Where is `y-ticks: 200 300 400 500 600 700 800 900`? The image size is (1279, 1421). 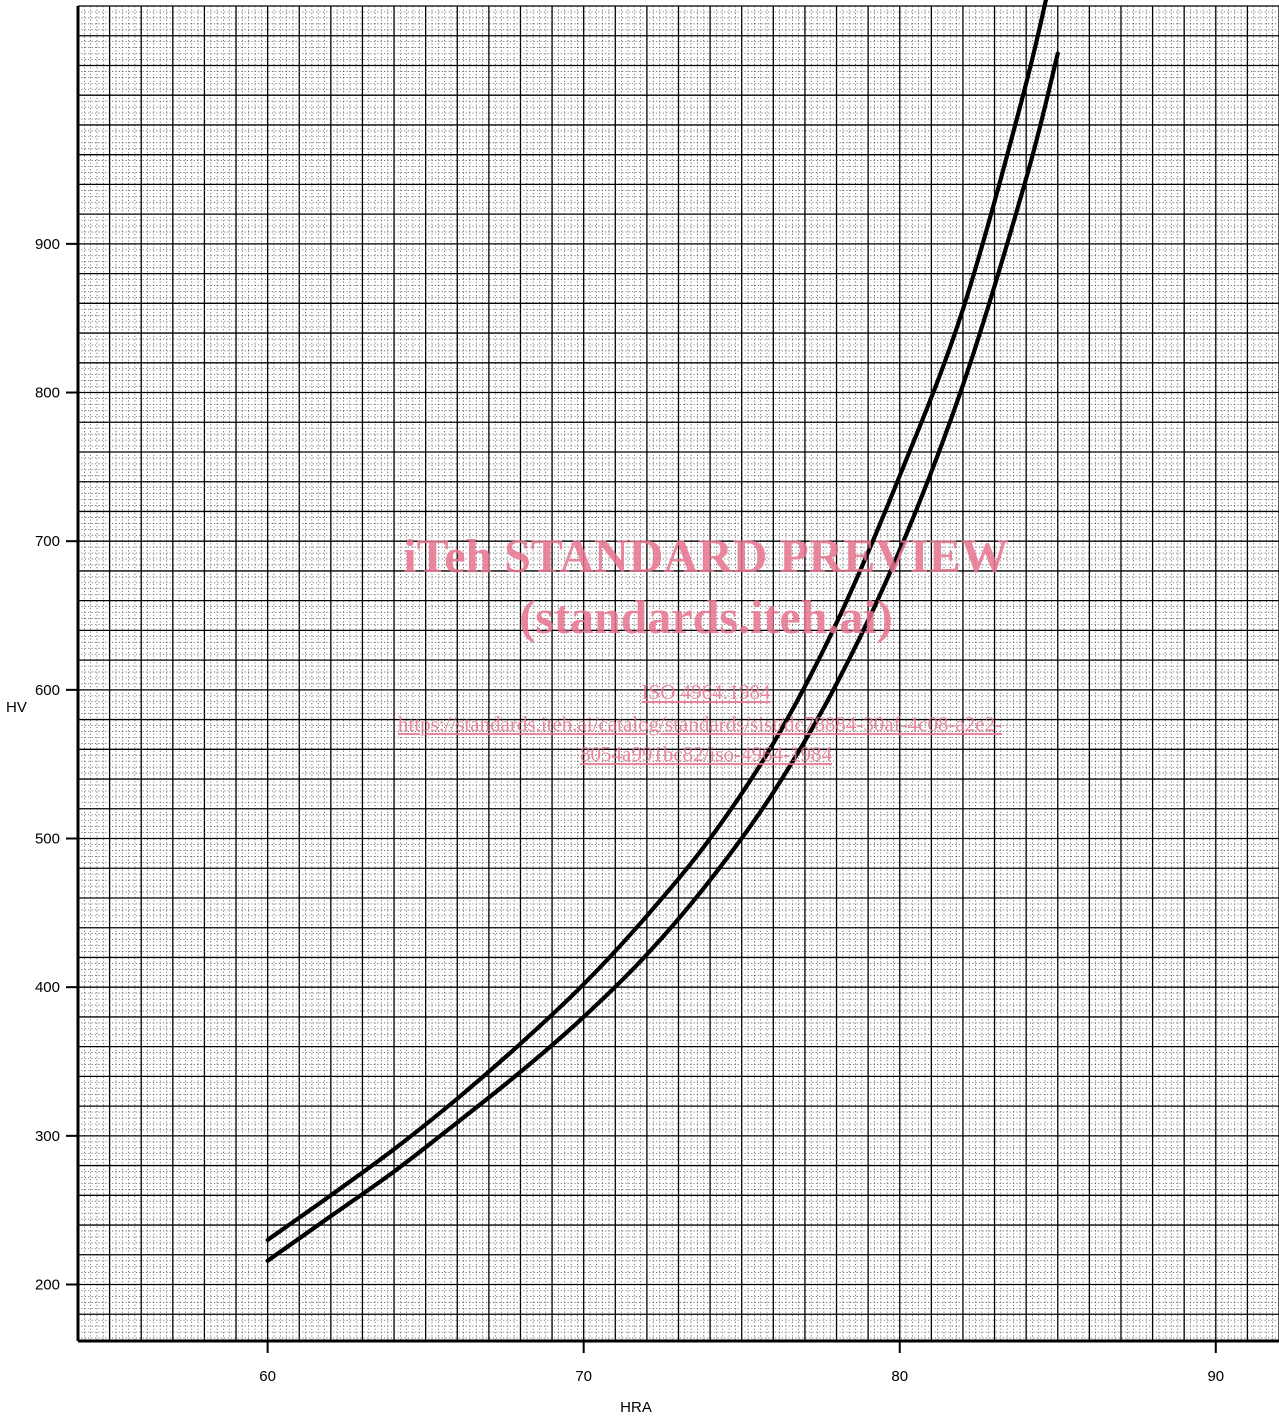
y-ticks: 200 300 400 500 600 700 800 900 is located at coordinates (56, 765).